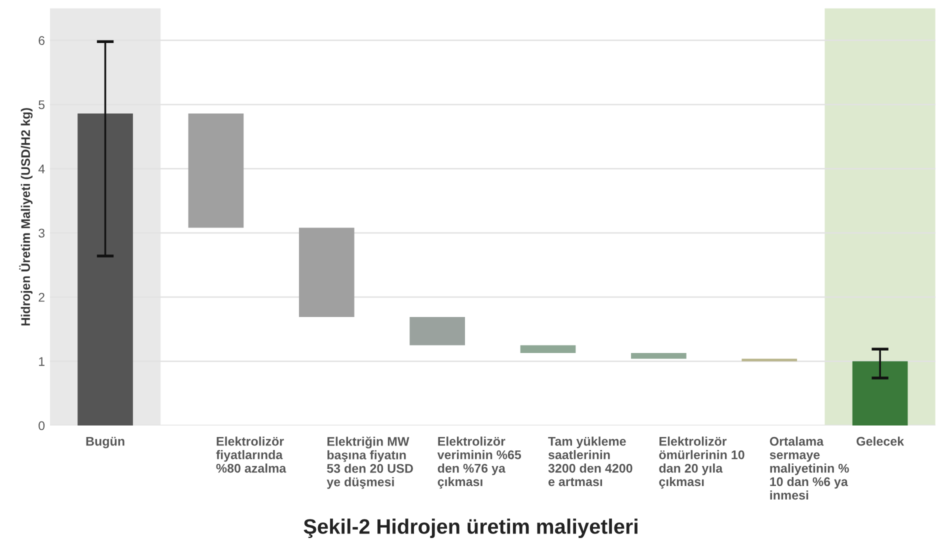  Describe the element at coordinates (701, 462) in the screenshot. I see `x-tick-label: Elektrolizör ömürlerinin 10 dan 20 yıla çıkması` at that location.